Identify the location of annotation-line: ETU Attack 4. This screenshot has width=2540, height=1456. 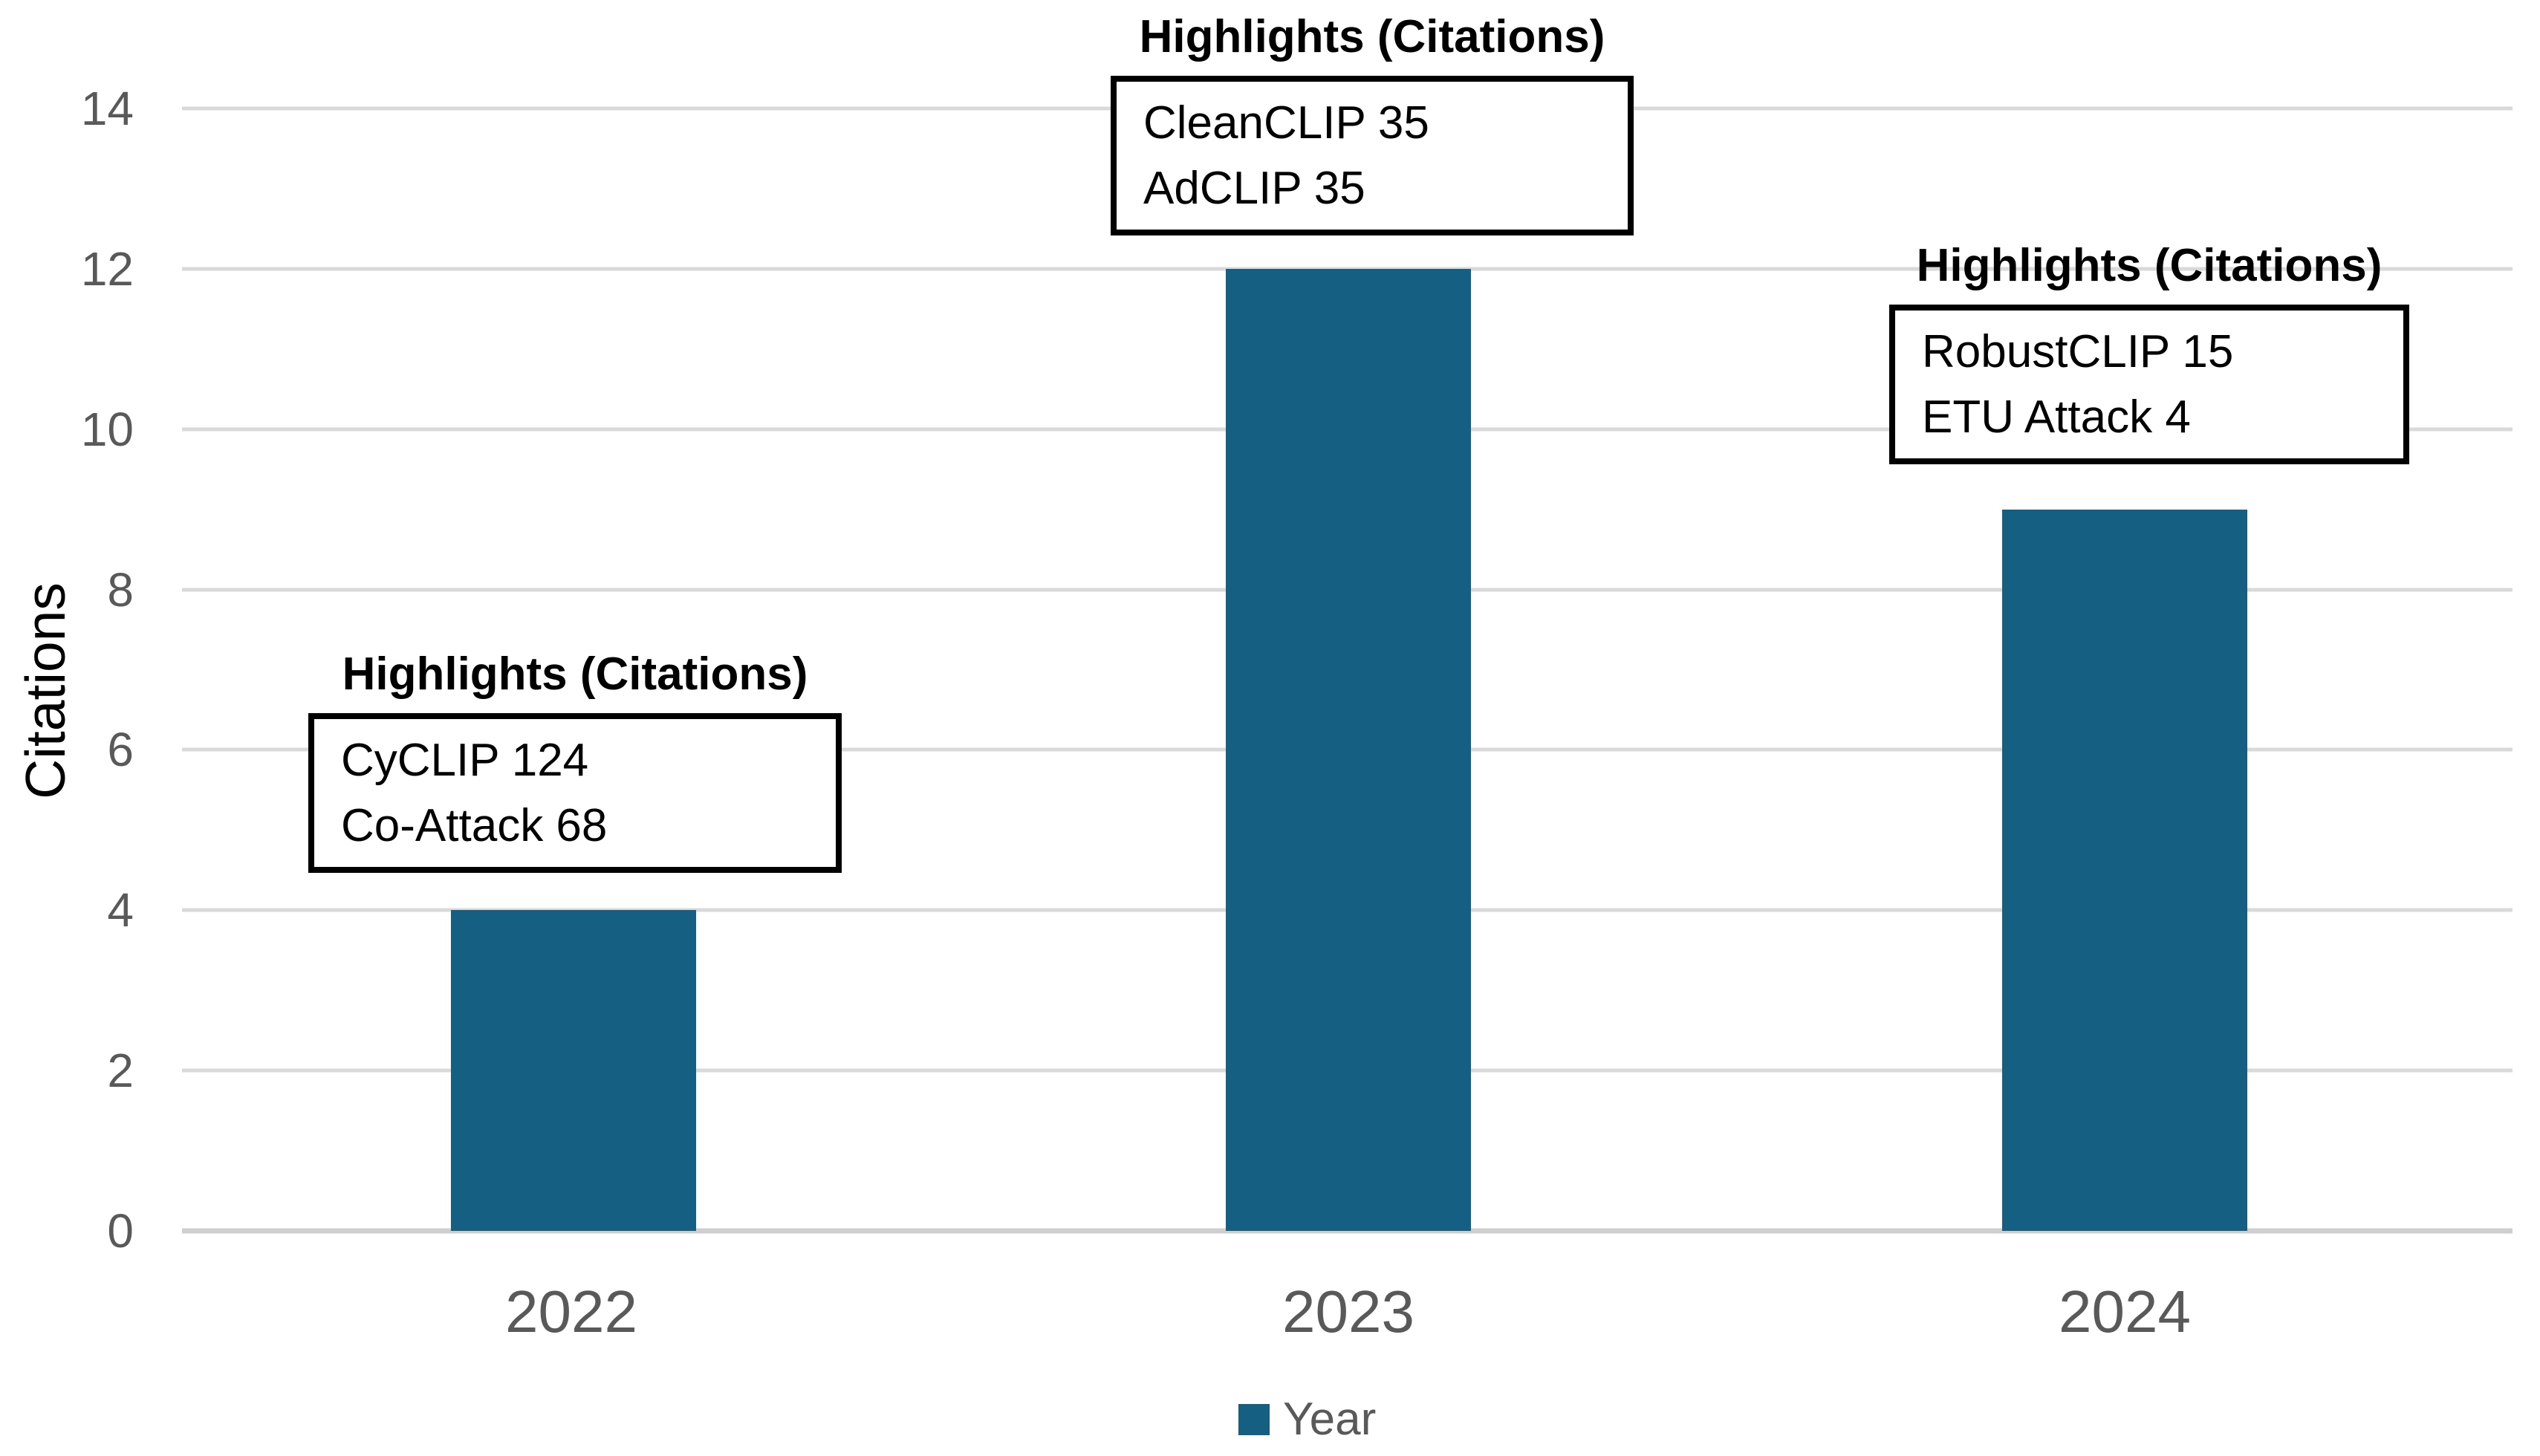
(2056, 417).